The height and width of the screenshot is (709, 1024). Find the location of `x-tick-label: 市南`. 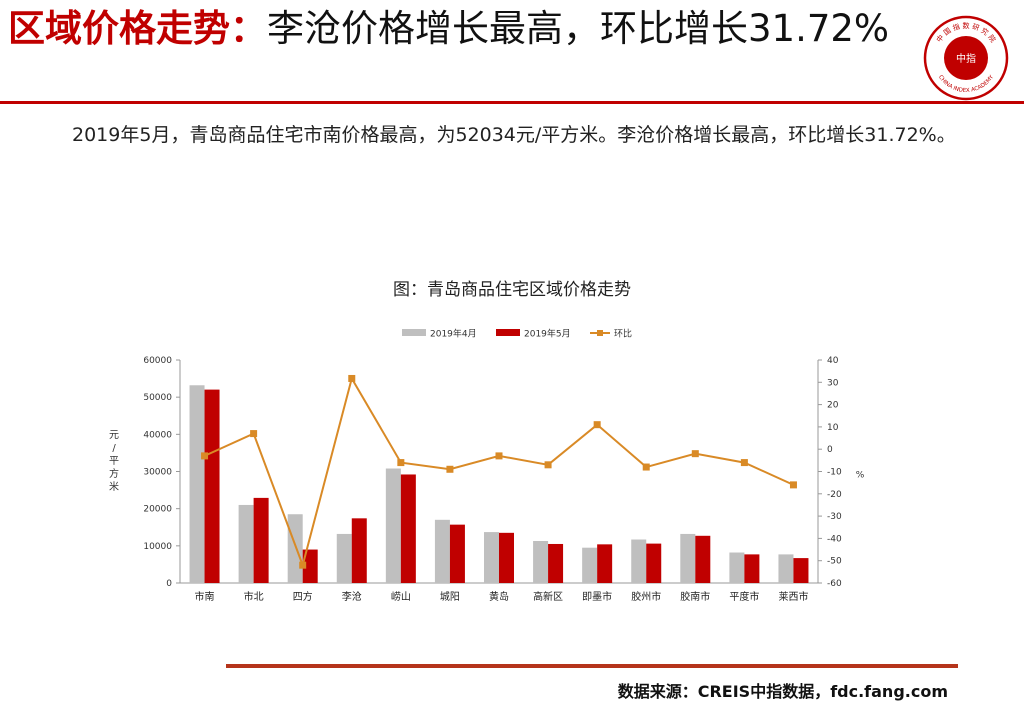

x-tick-label: 市南 is located at coordinates (205, 596).